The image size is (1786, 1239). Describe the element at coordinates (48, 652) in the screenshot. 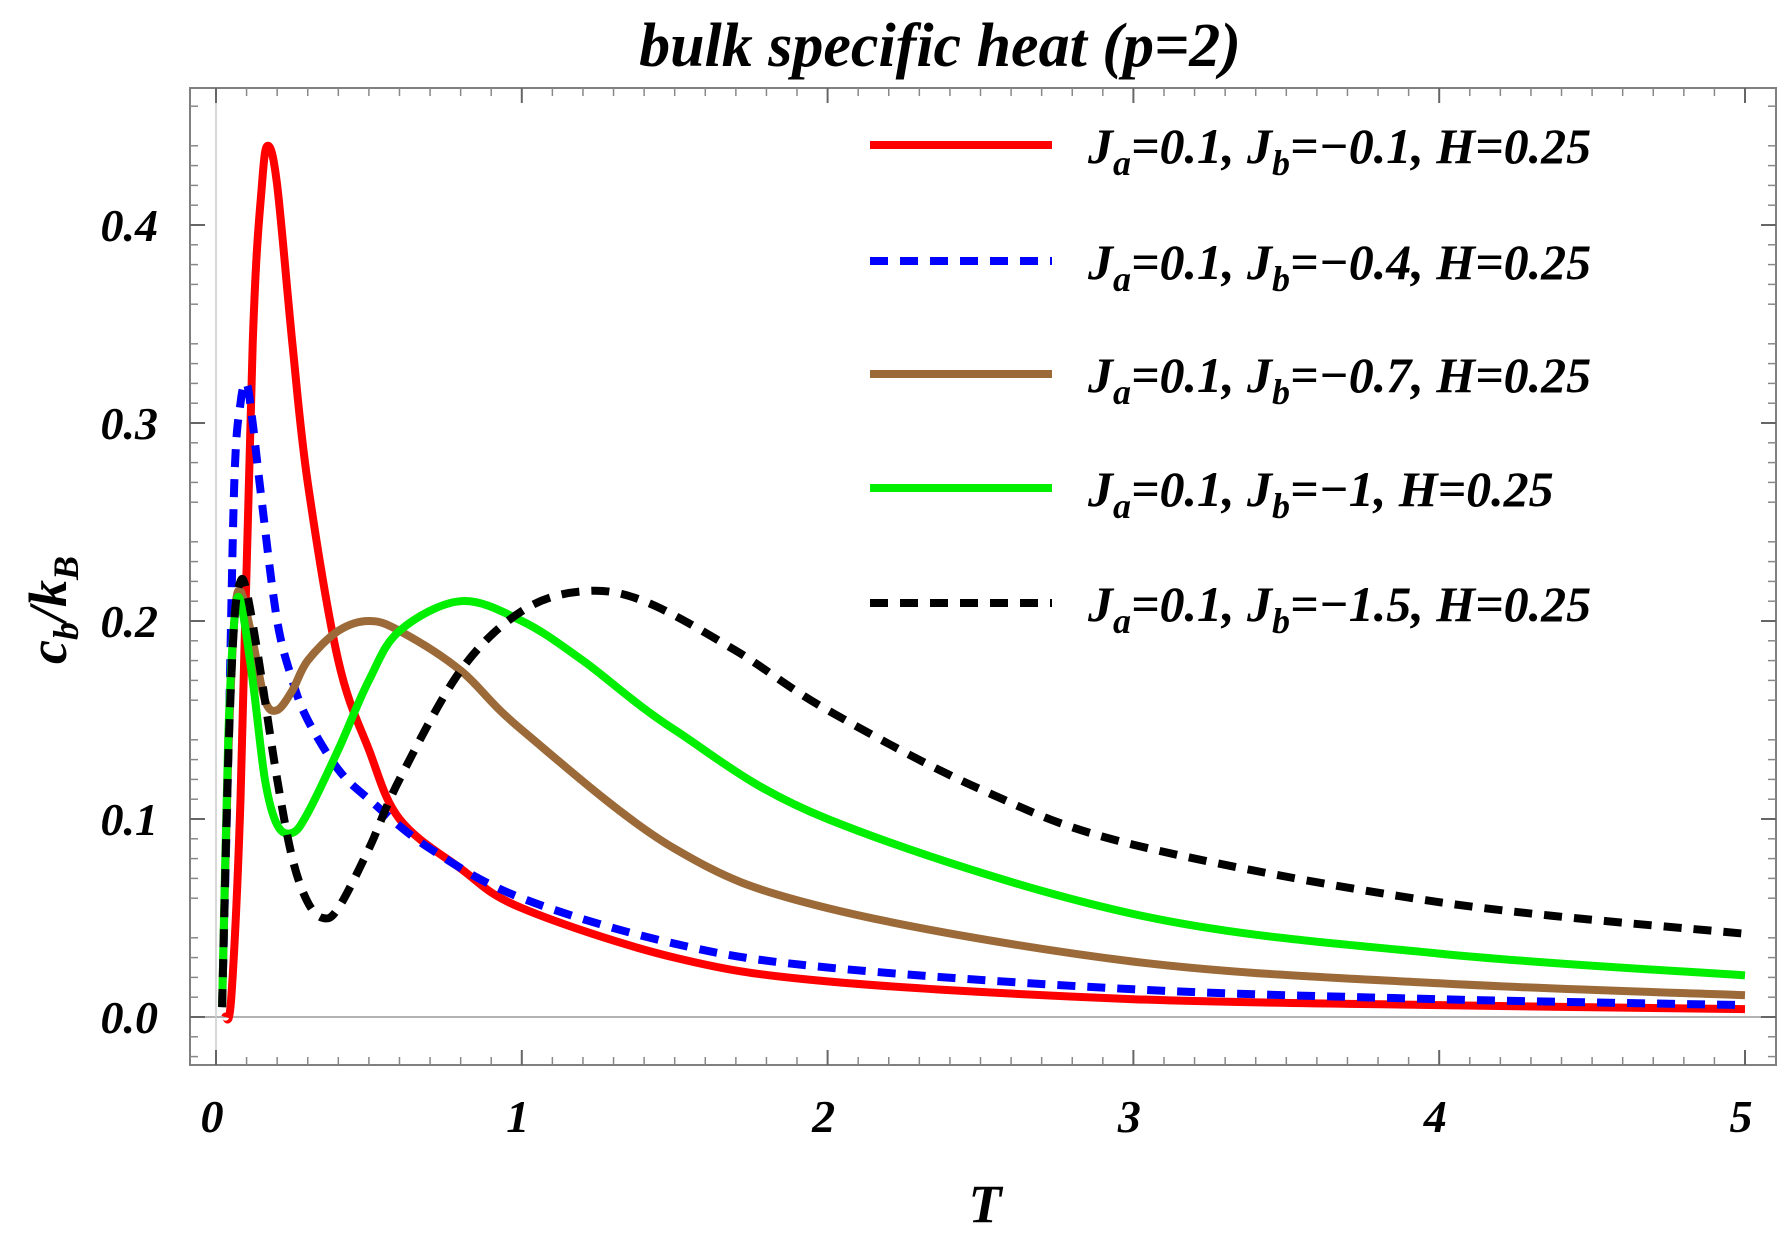

I see `y-label-main: c` at that location.